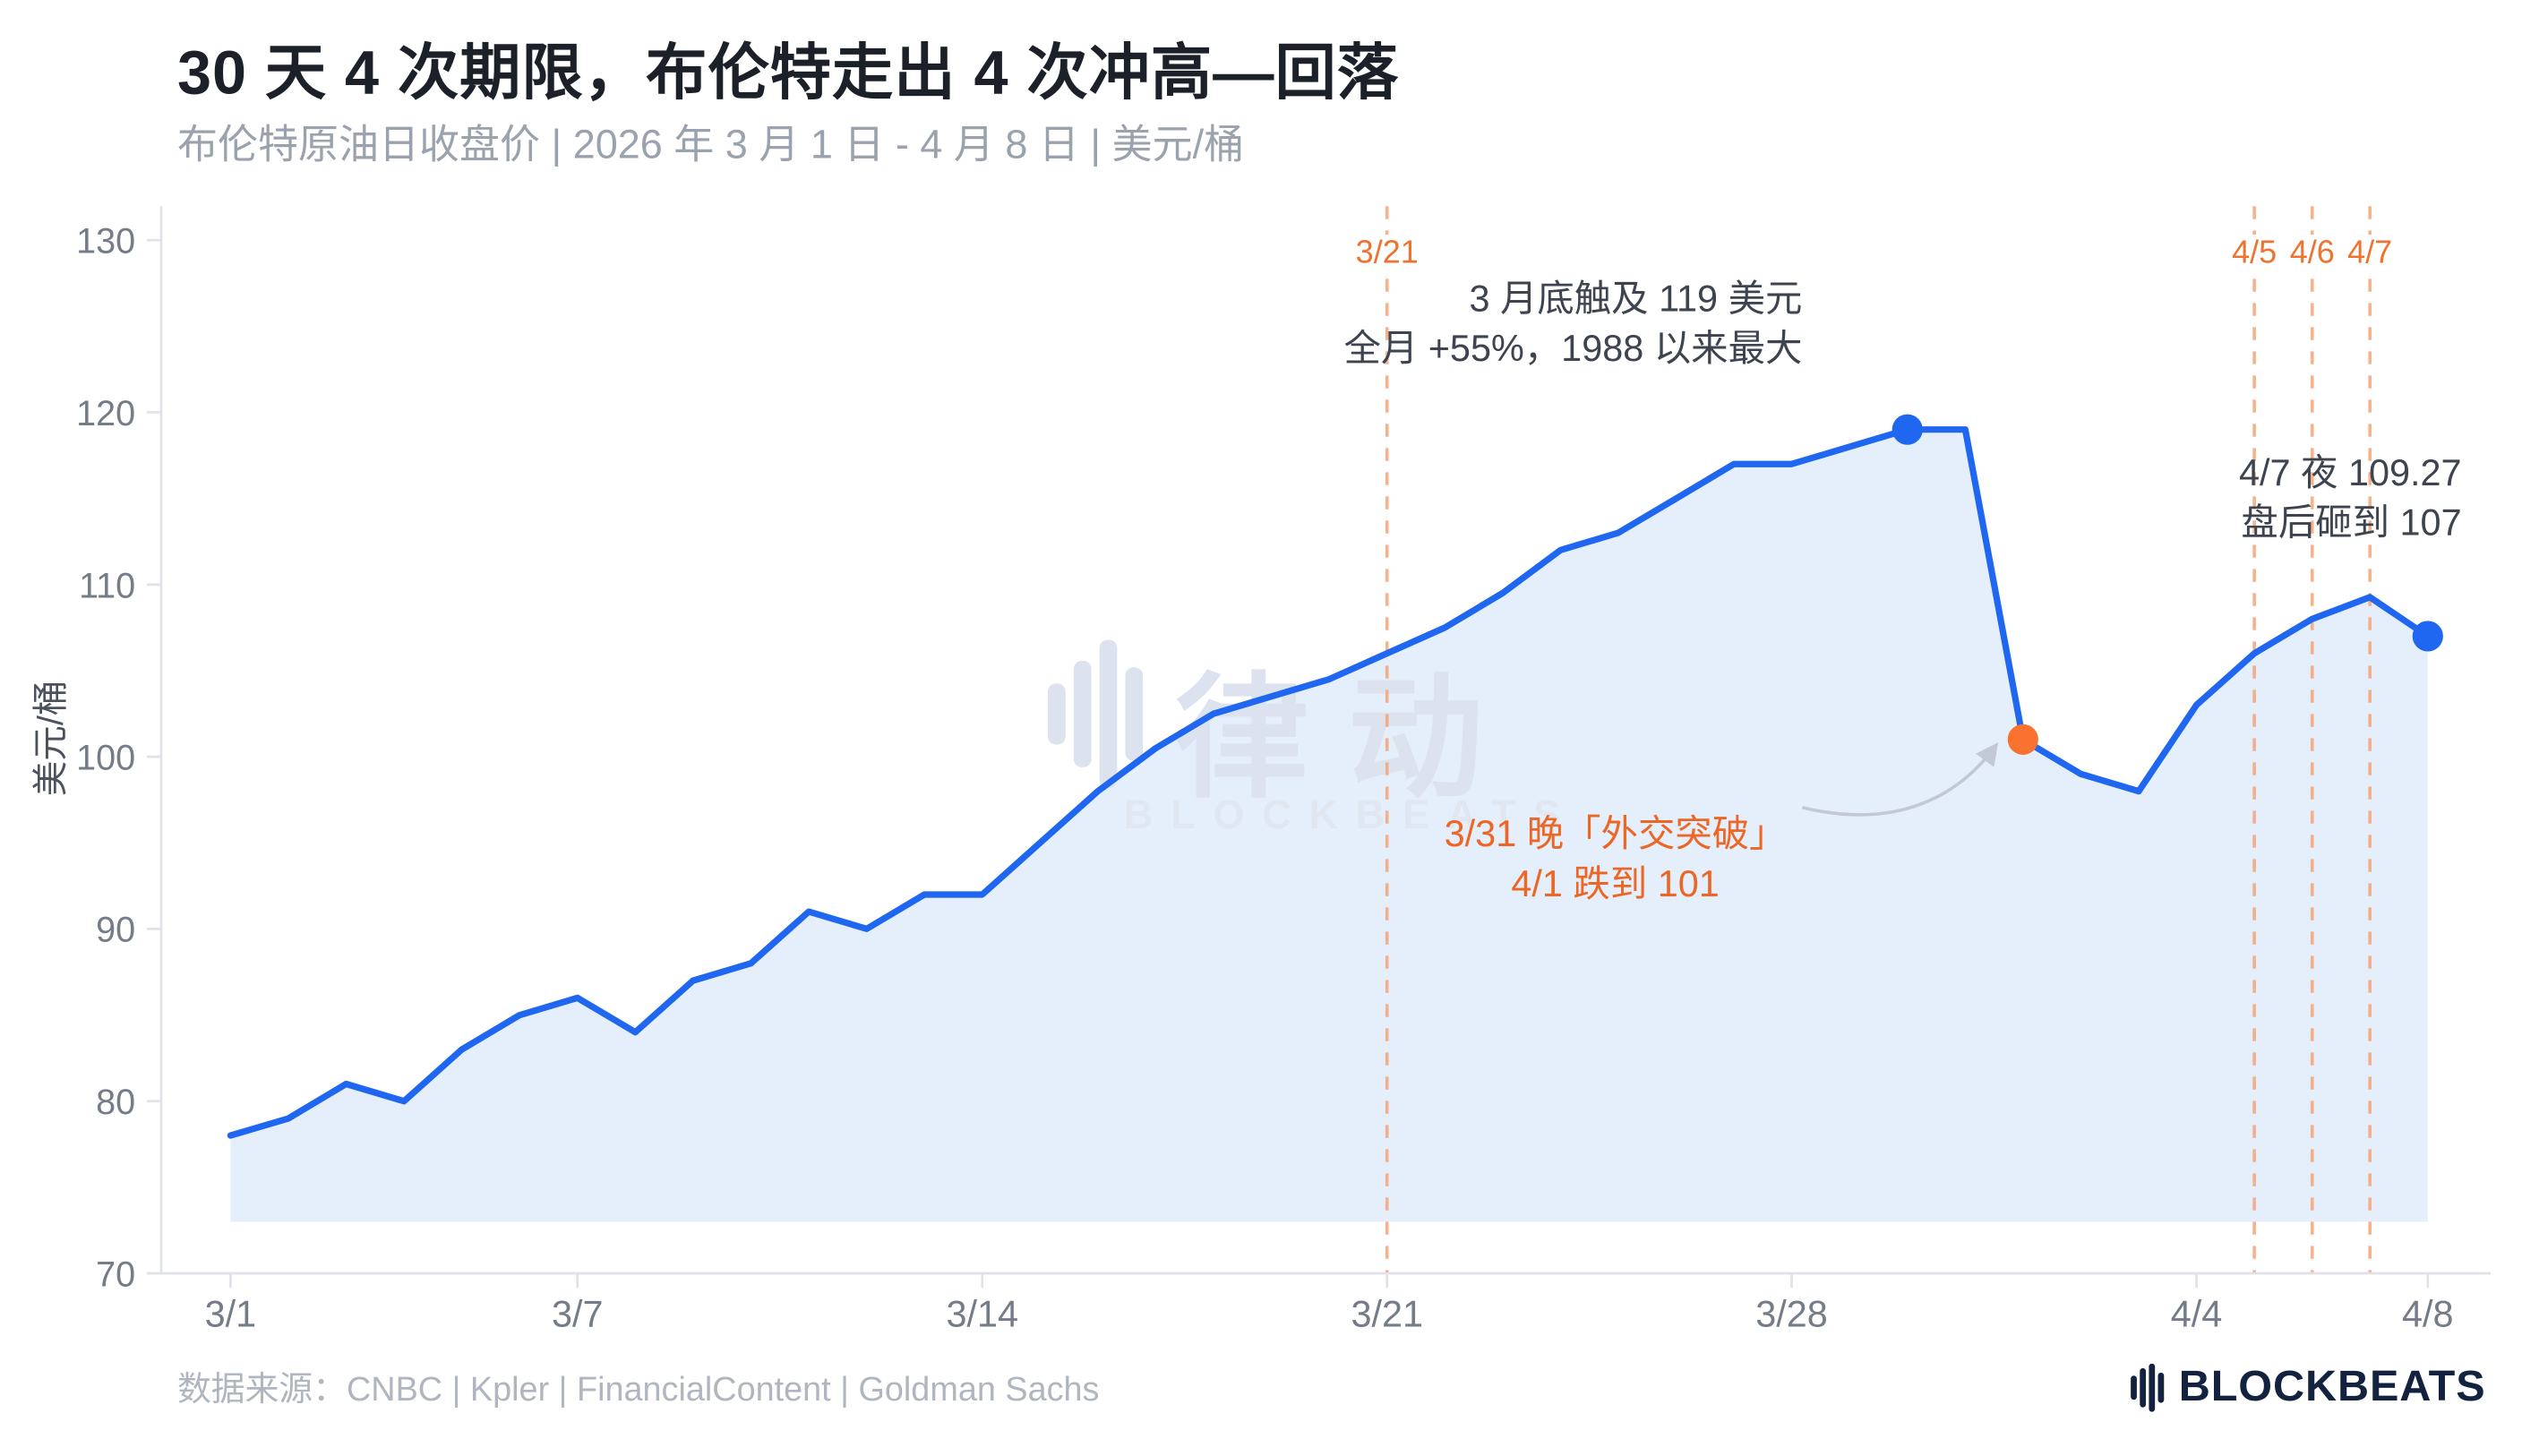  I want to click on annotation-arrow, so click(1900, 779).